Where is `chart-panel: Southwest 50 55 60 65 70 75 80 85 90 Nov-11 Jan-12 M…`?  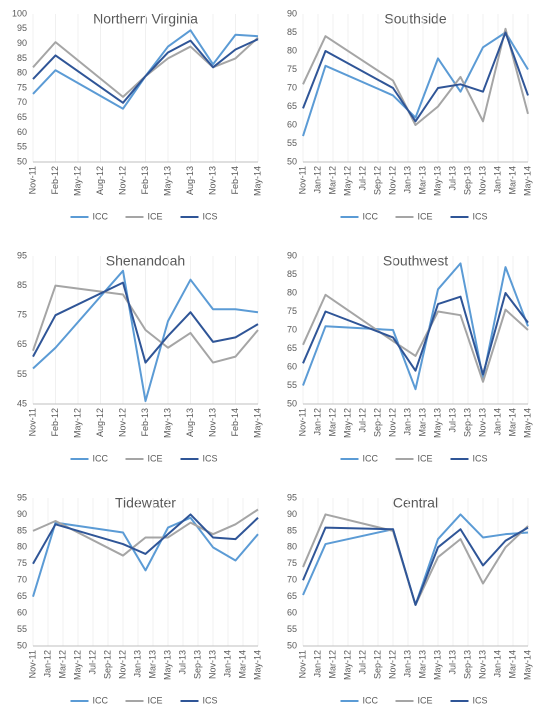 chart-panel: Southwest 50 55 60 65 70 75 80 85 90 Nov-11 Jan-12 M… is located at coordinates (409, 356).